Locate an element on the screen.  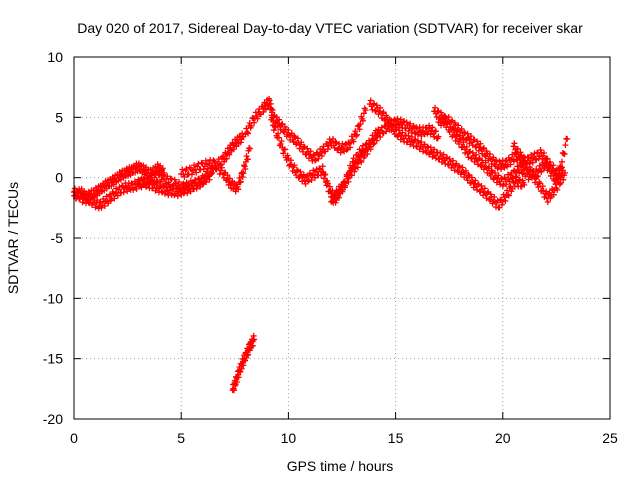
y-tick-label: -10 is located at coordinates (53, 298).